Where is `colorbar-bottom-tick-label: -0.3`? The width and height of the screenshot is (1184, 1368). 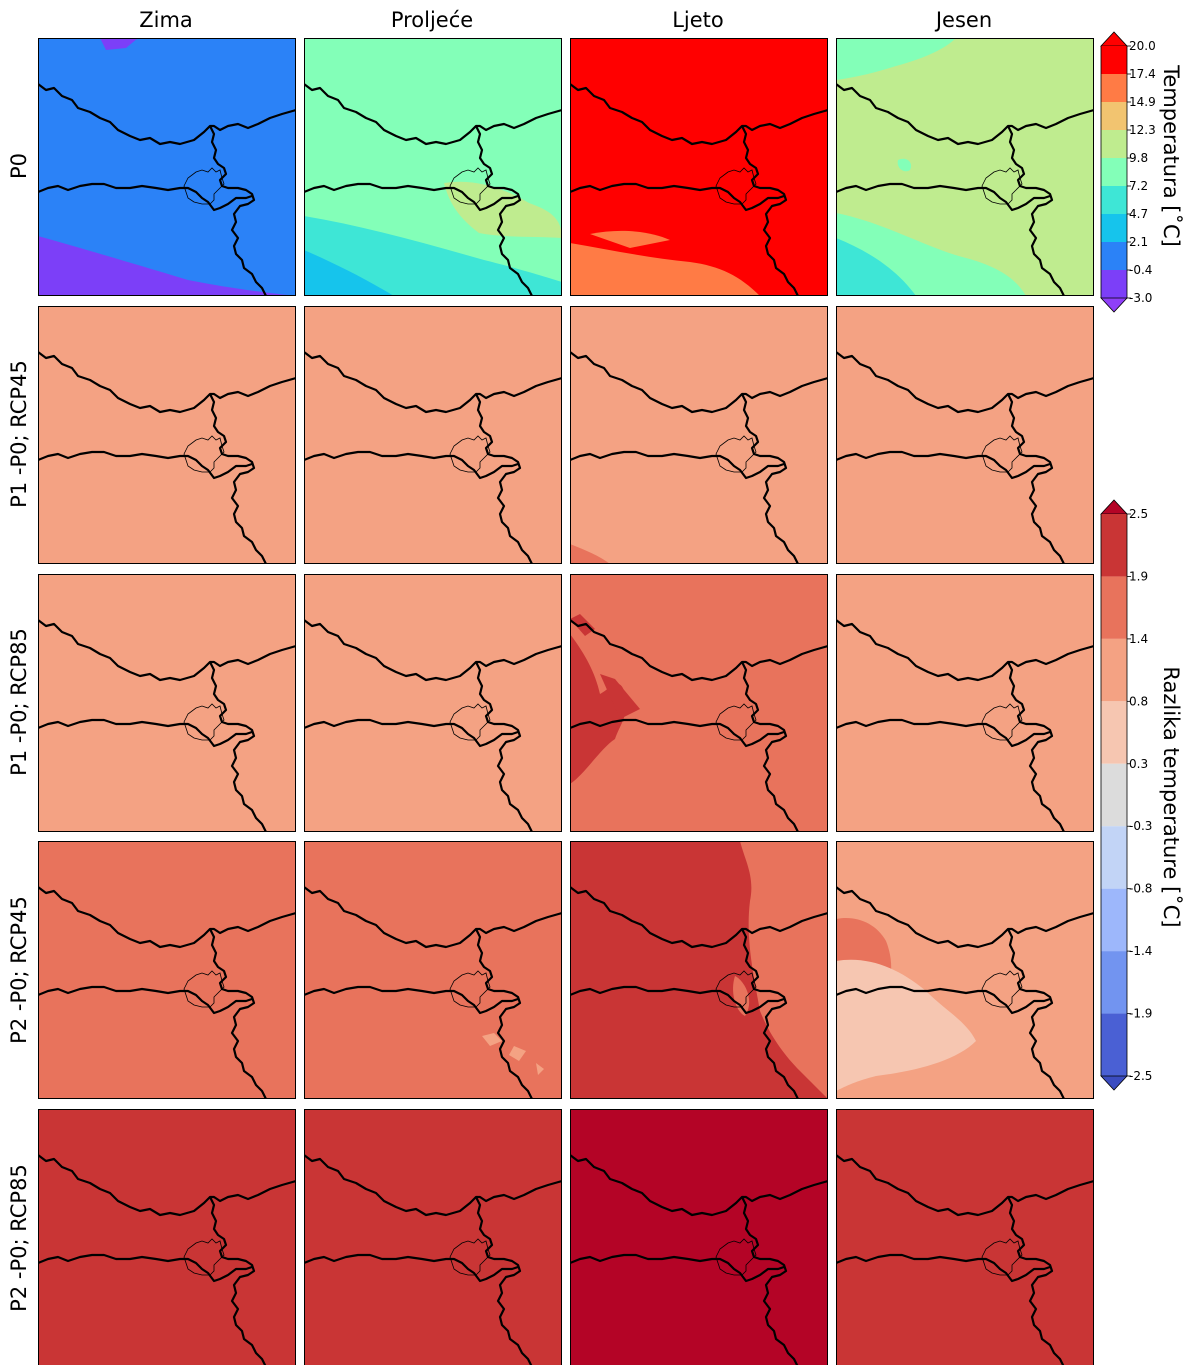
colorbar-bottom-tick-label: -0.3 is located at coordinates (1140, 826).